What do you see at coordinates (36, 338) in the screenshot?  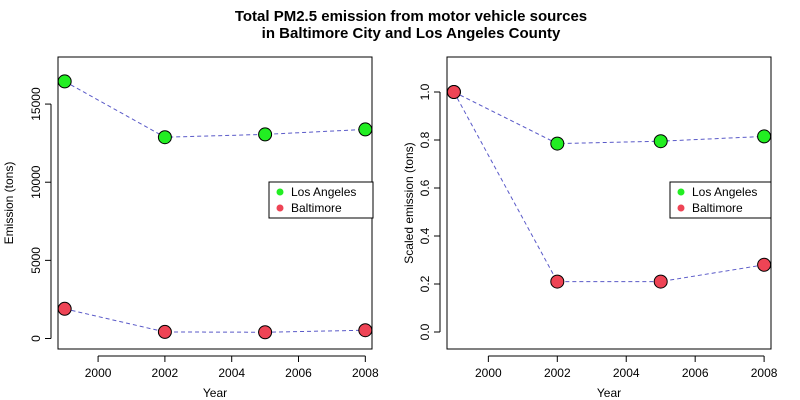 I see `y-tick-label: 0` at bounding box center [36, 338].